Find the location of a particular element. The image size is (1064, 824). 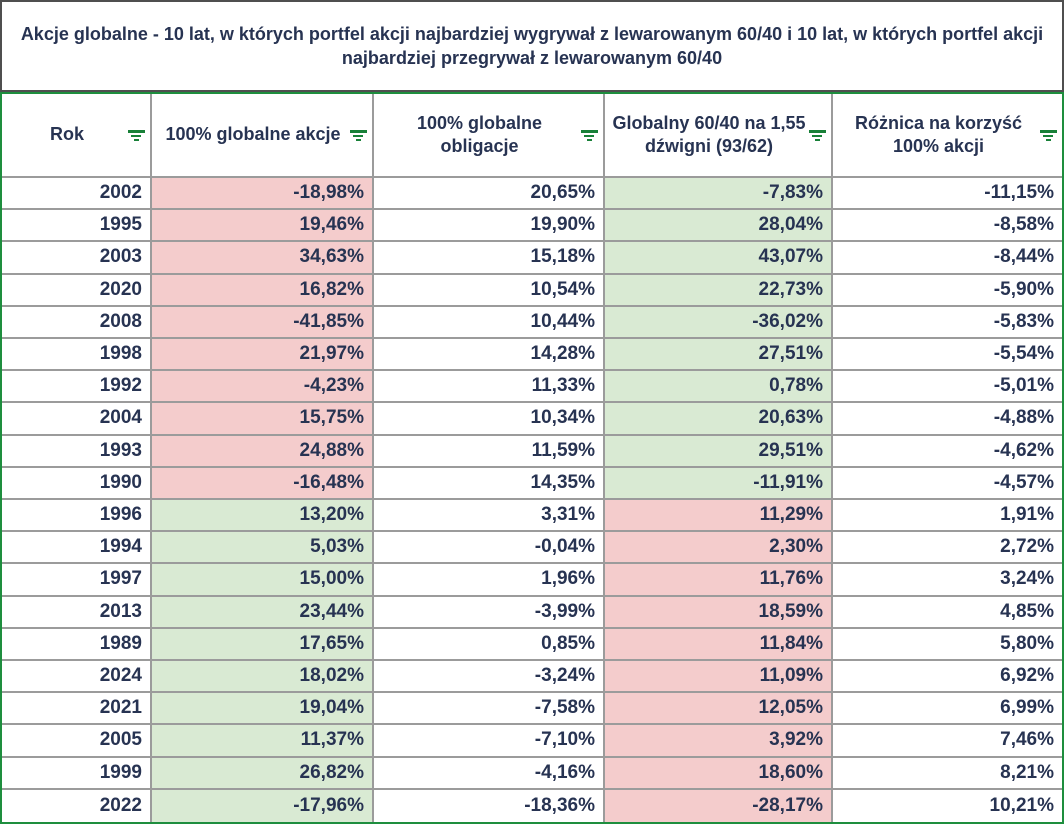

cell-roznica: 10,21% is located at coordinates (1021, 805).